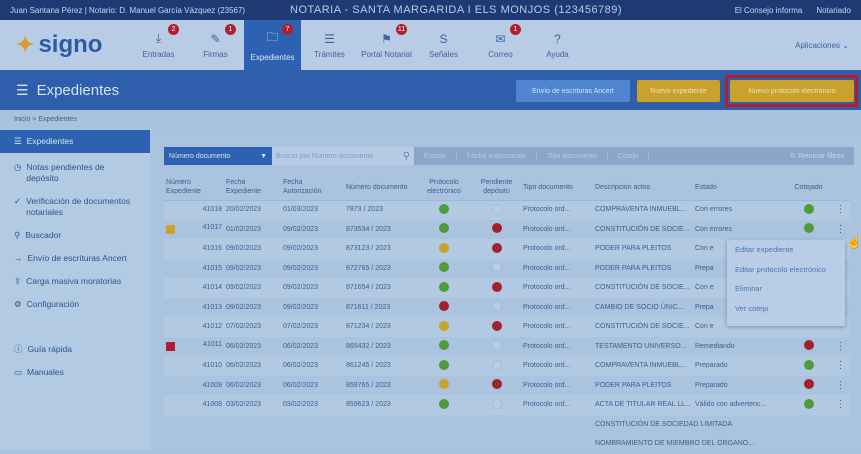  I want to click on tab-señales: S Señales, so click(443, 45).